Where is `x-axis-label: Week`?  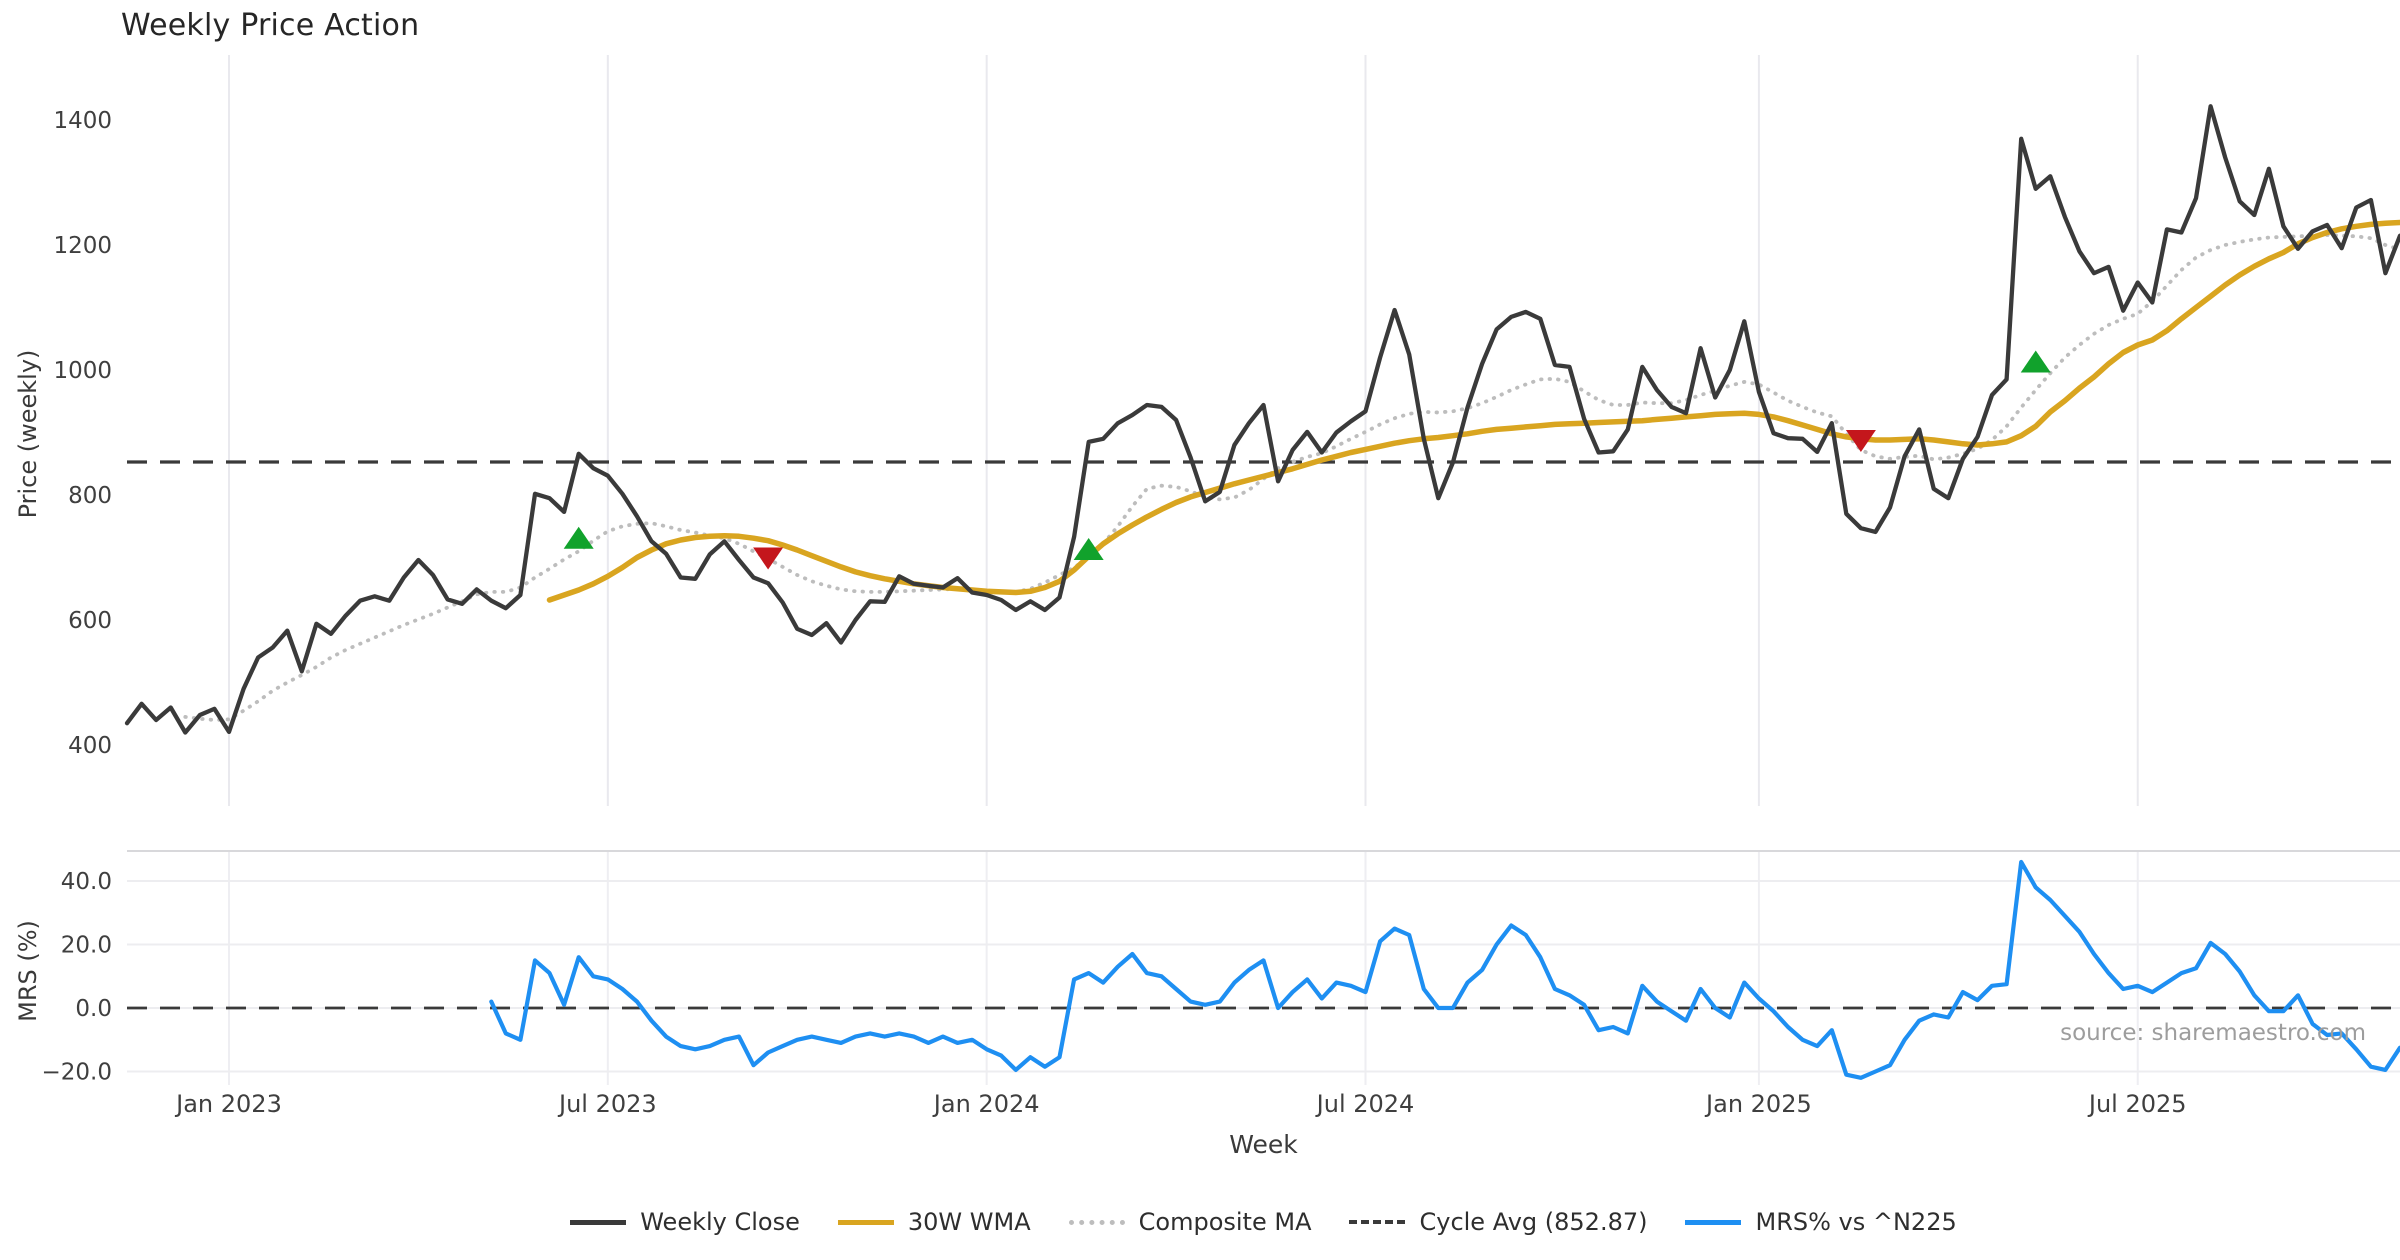
x-axis-label: Week is located at coordinates (1263, 1144).